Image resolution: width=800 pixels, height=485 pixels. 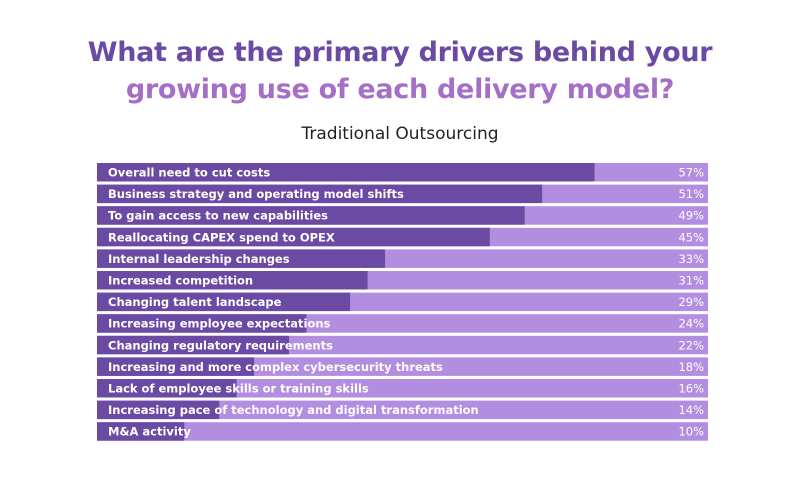 I want to click on bar-value-label: 31%, so click(x=691, y=280).